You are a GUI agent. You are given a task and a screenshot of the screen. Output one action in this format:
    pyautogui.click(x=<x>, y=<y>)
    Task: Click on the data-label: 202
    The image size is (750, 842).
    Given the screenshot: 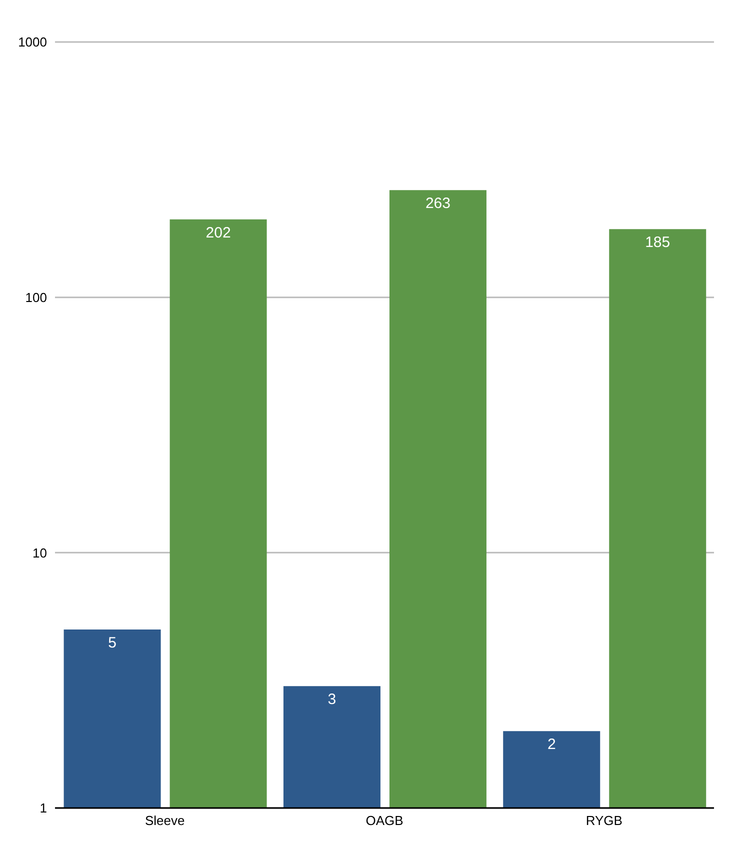 What is the action you would take?
    pyautogui.click(x=218, y=233)
    